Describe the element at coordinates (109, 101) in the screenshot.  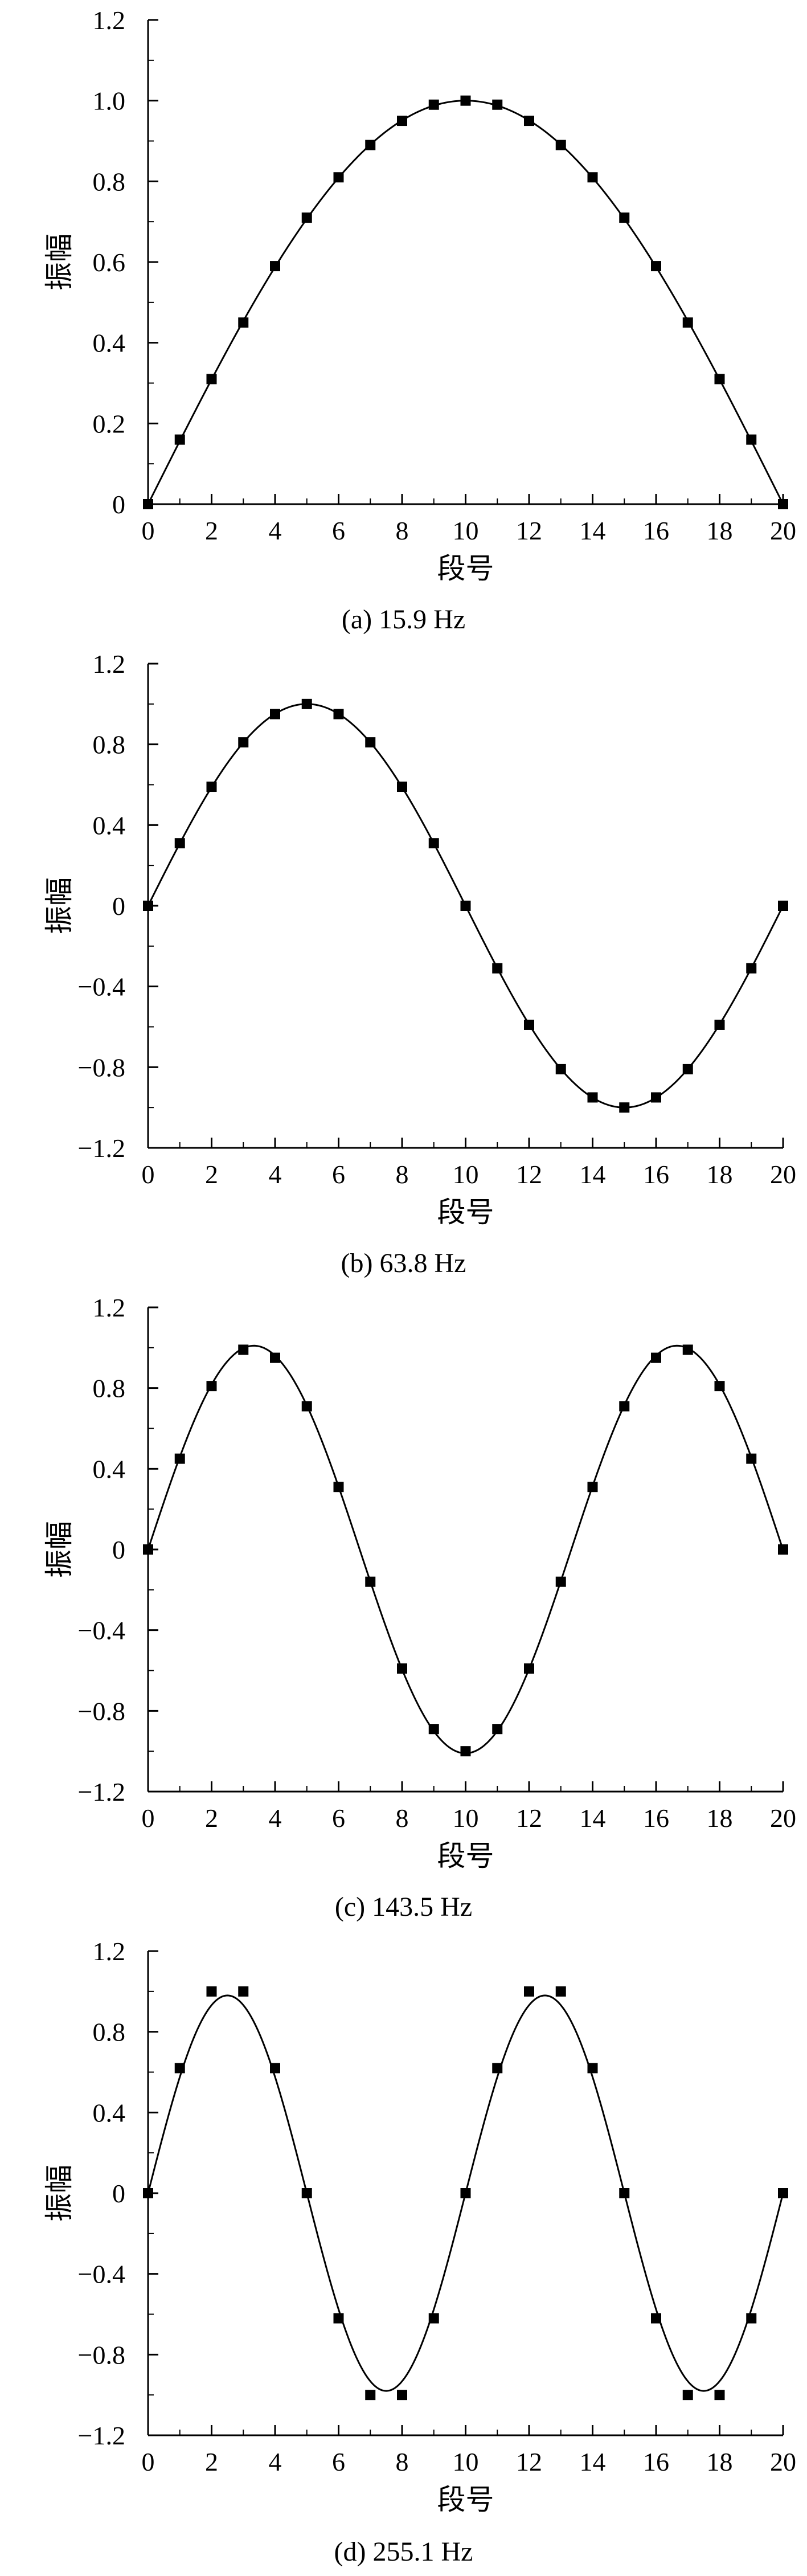
I see `y-tick-label: 1.0` at that location.